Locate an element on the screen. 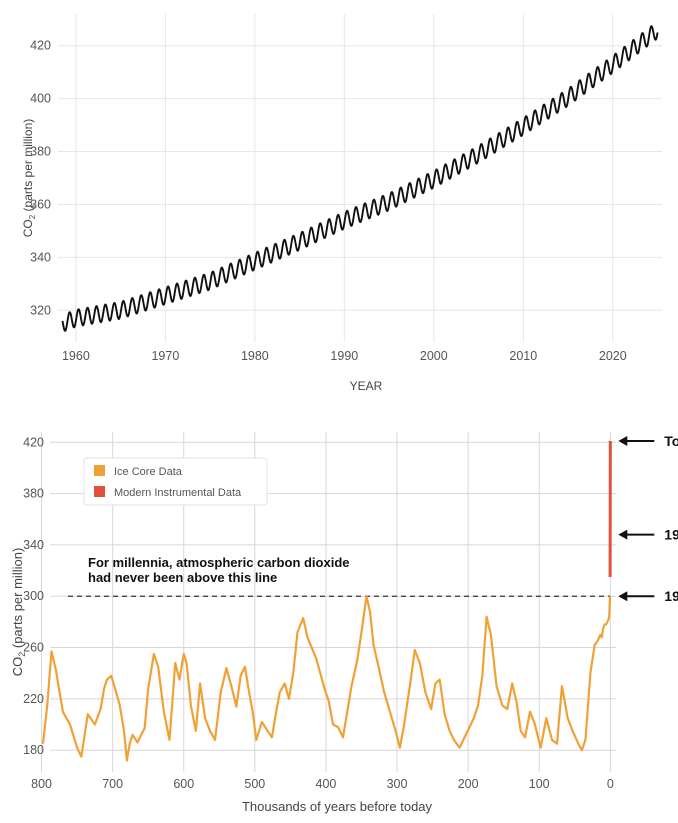 This screenshot has height=823, width=678. bottom-y-tick-label: 300 is located at coordinates (33, 596).